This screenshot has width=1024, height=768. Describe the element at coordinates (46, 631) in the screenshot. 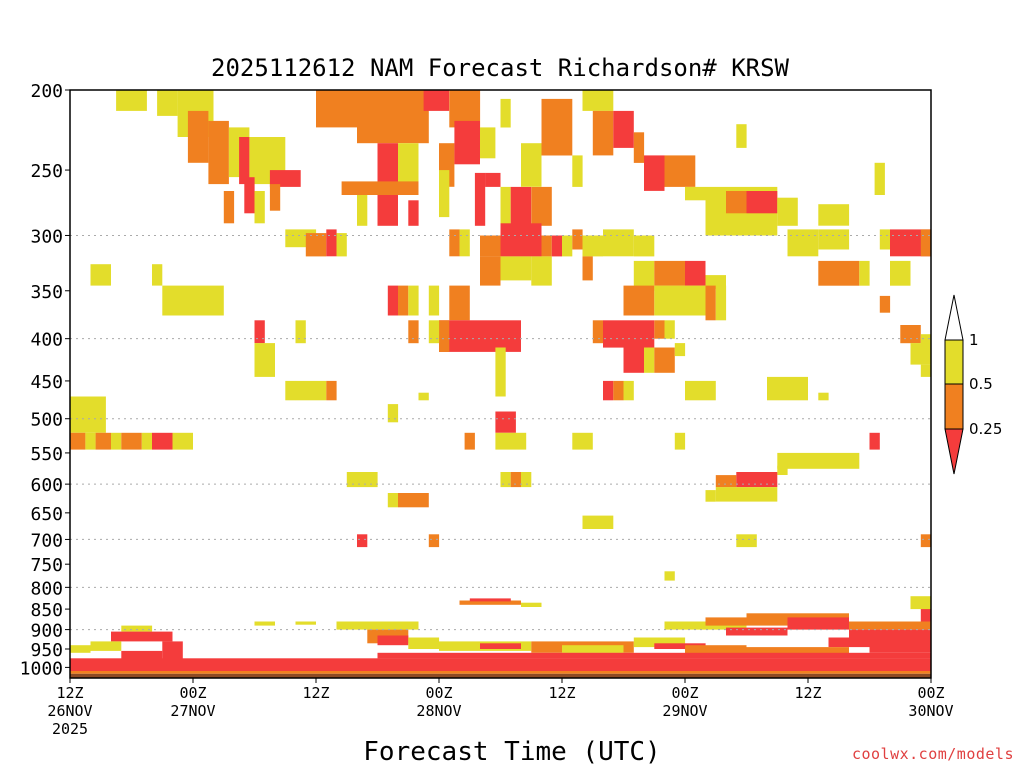

I see `y-tick-label: 900` at that location.